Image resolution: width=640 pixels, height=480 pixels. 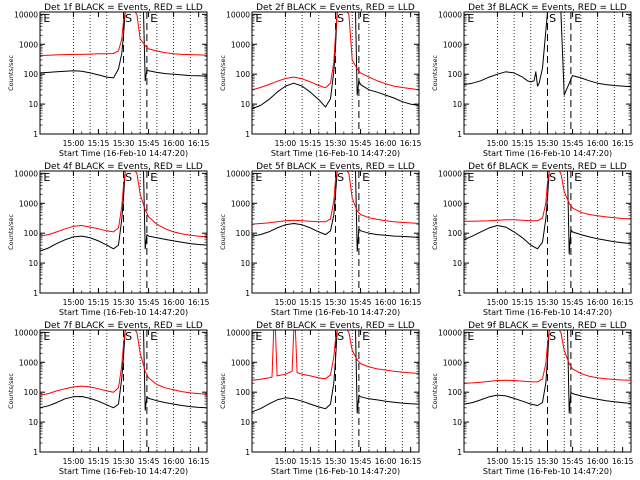 What do you see at coordinates (335, 326) in the screenshot?
I see `chart-title: Det 8f BLACK = Events, RED = LLD` at bounding box center [335, 326].